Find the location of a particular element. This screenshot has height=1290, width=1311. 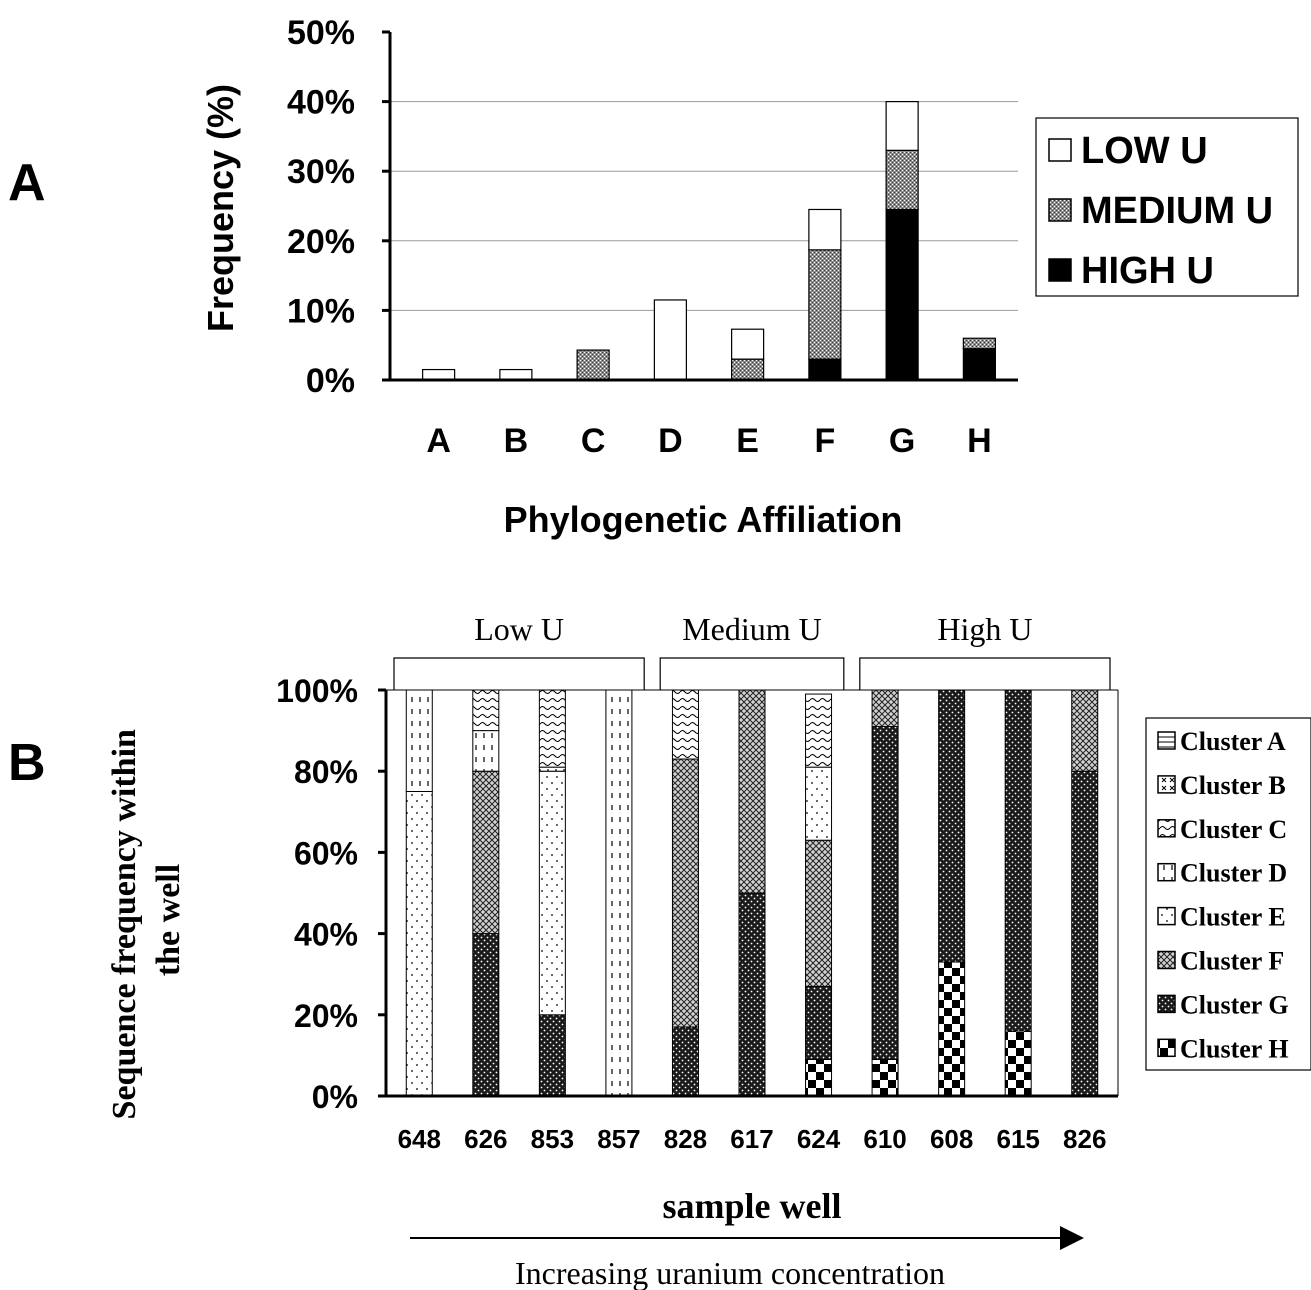

x-tick-label: 828 is located at coordinates (685, 1139).